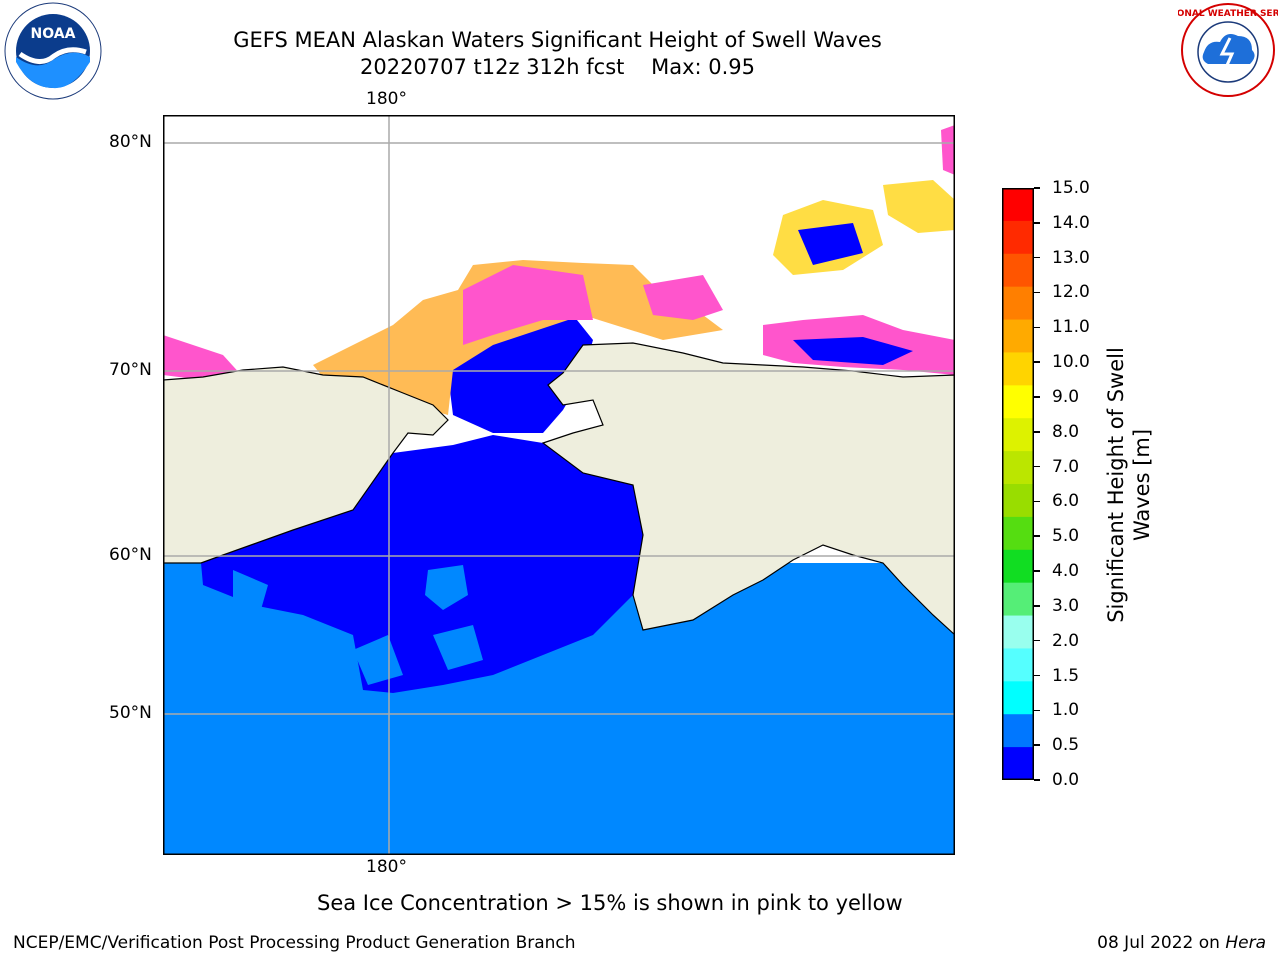 The width and height of the screenshot is (1280, 960). I want to click on colorbar-tick-label: 14.0, so click(1071, 222).